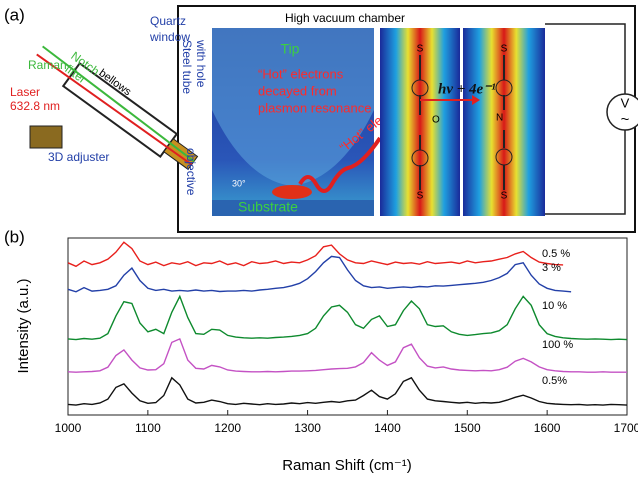  I want to click on series-label: 0.5 %, so click(556, 254).